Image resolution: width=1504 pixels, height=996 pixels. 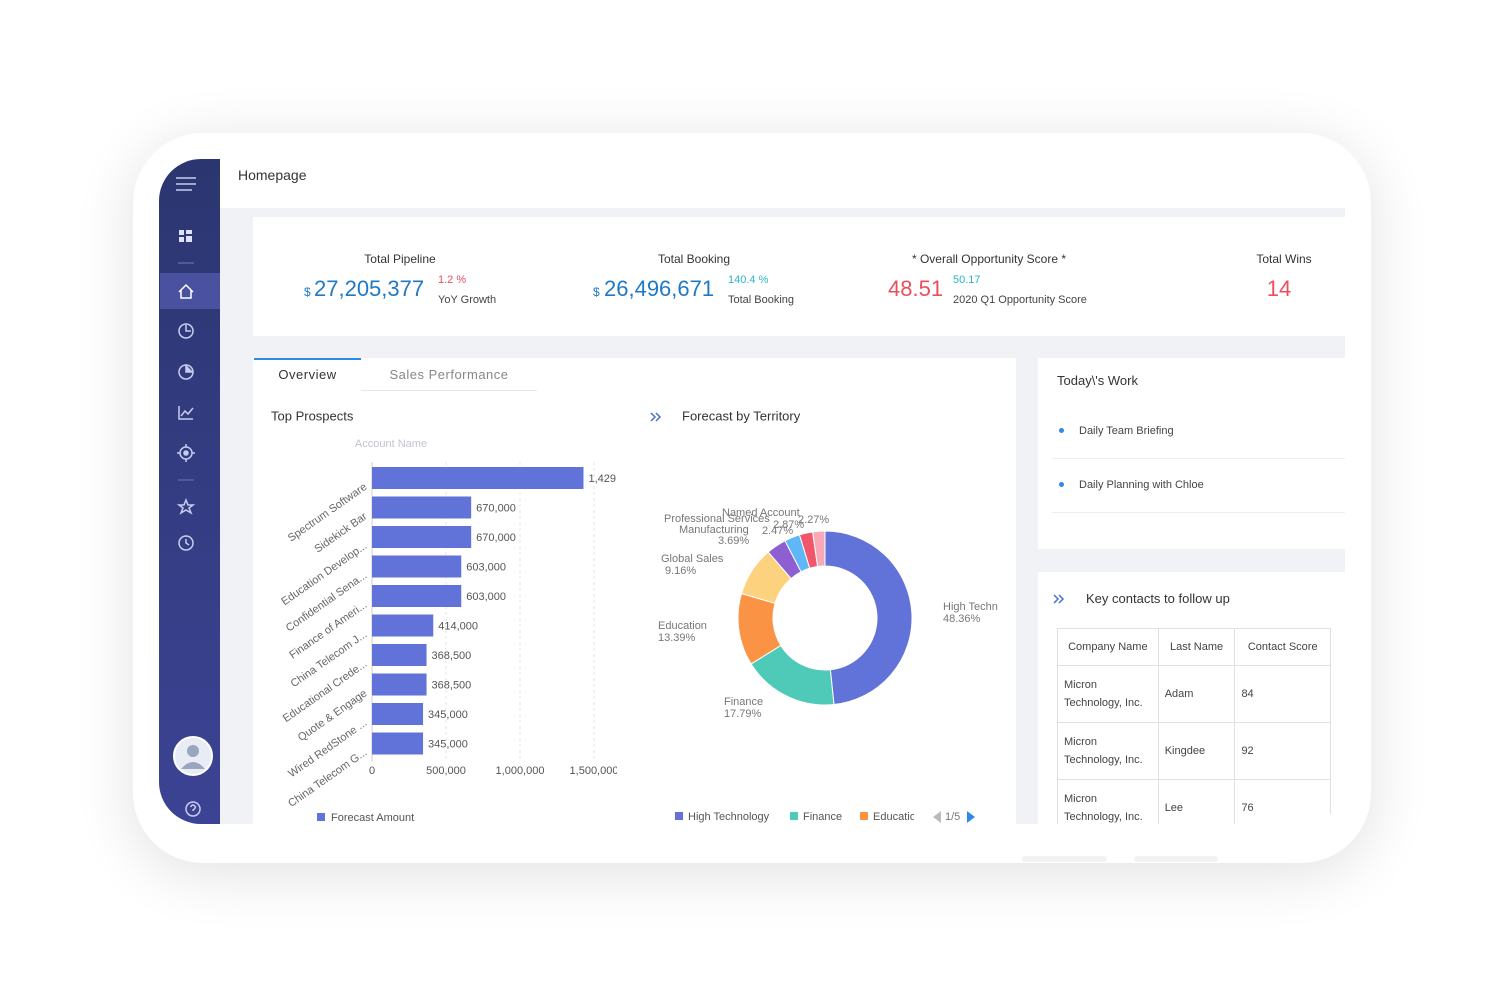 What do you see at coordinates (372, 818) in the screenshot?
I see `legend-label: Forecast Amount` at bounding box center [372, 818].